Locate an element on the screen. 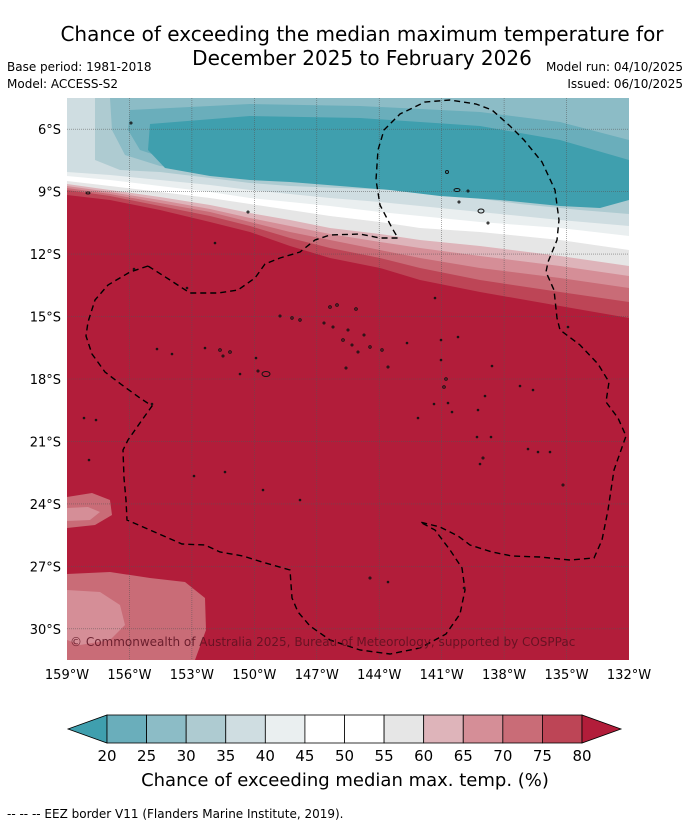 The width and height of the screenshot is (690, 827). y-tick-label: 24°S is located at coordinates (45, 505).